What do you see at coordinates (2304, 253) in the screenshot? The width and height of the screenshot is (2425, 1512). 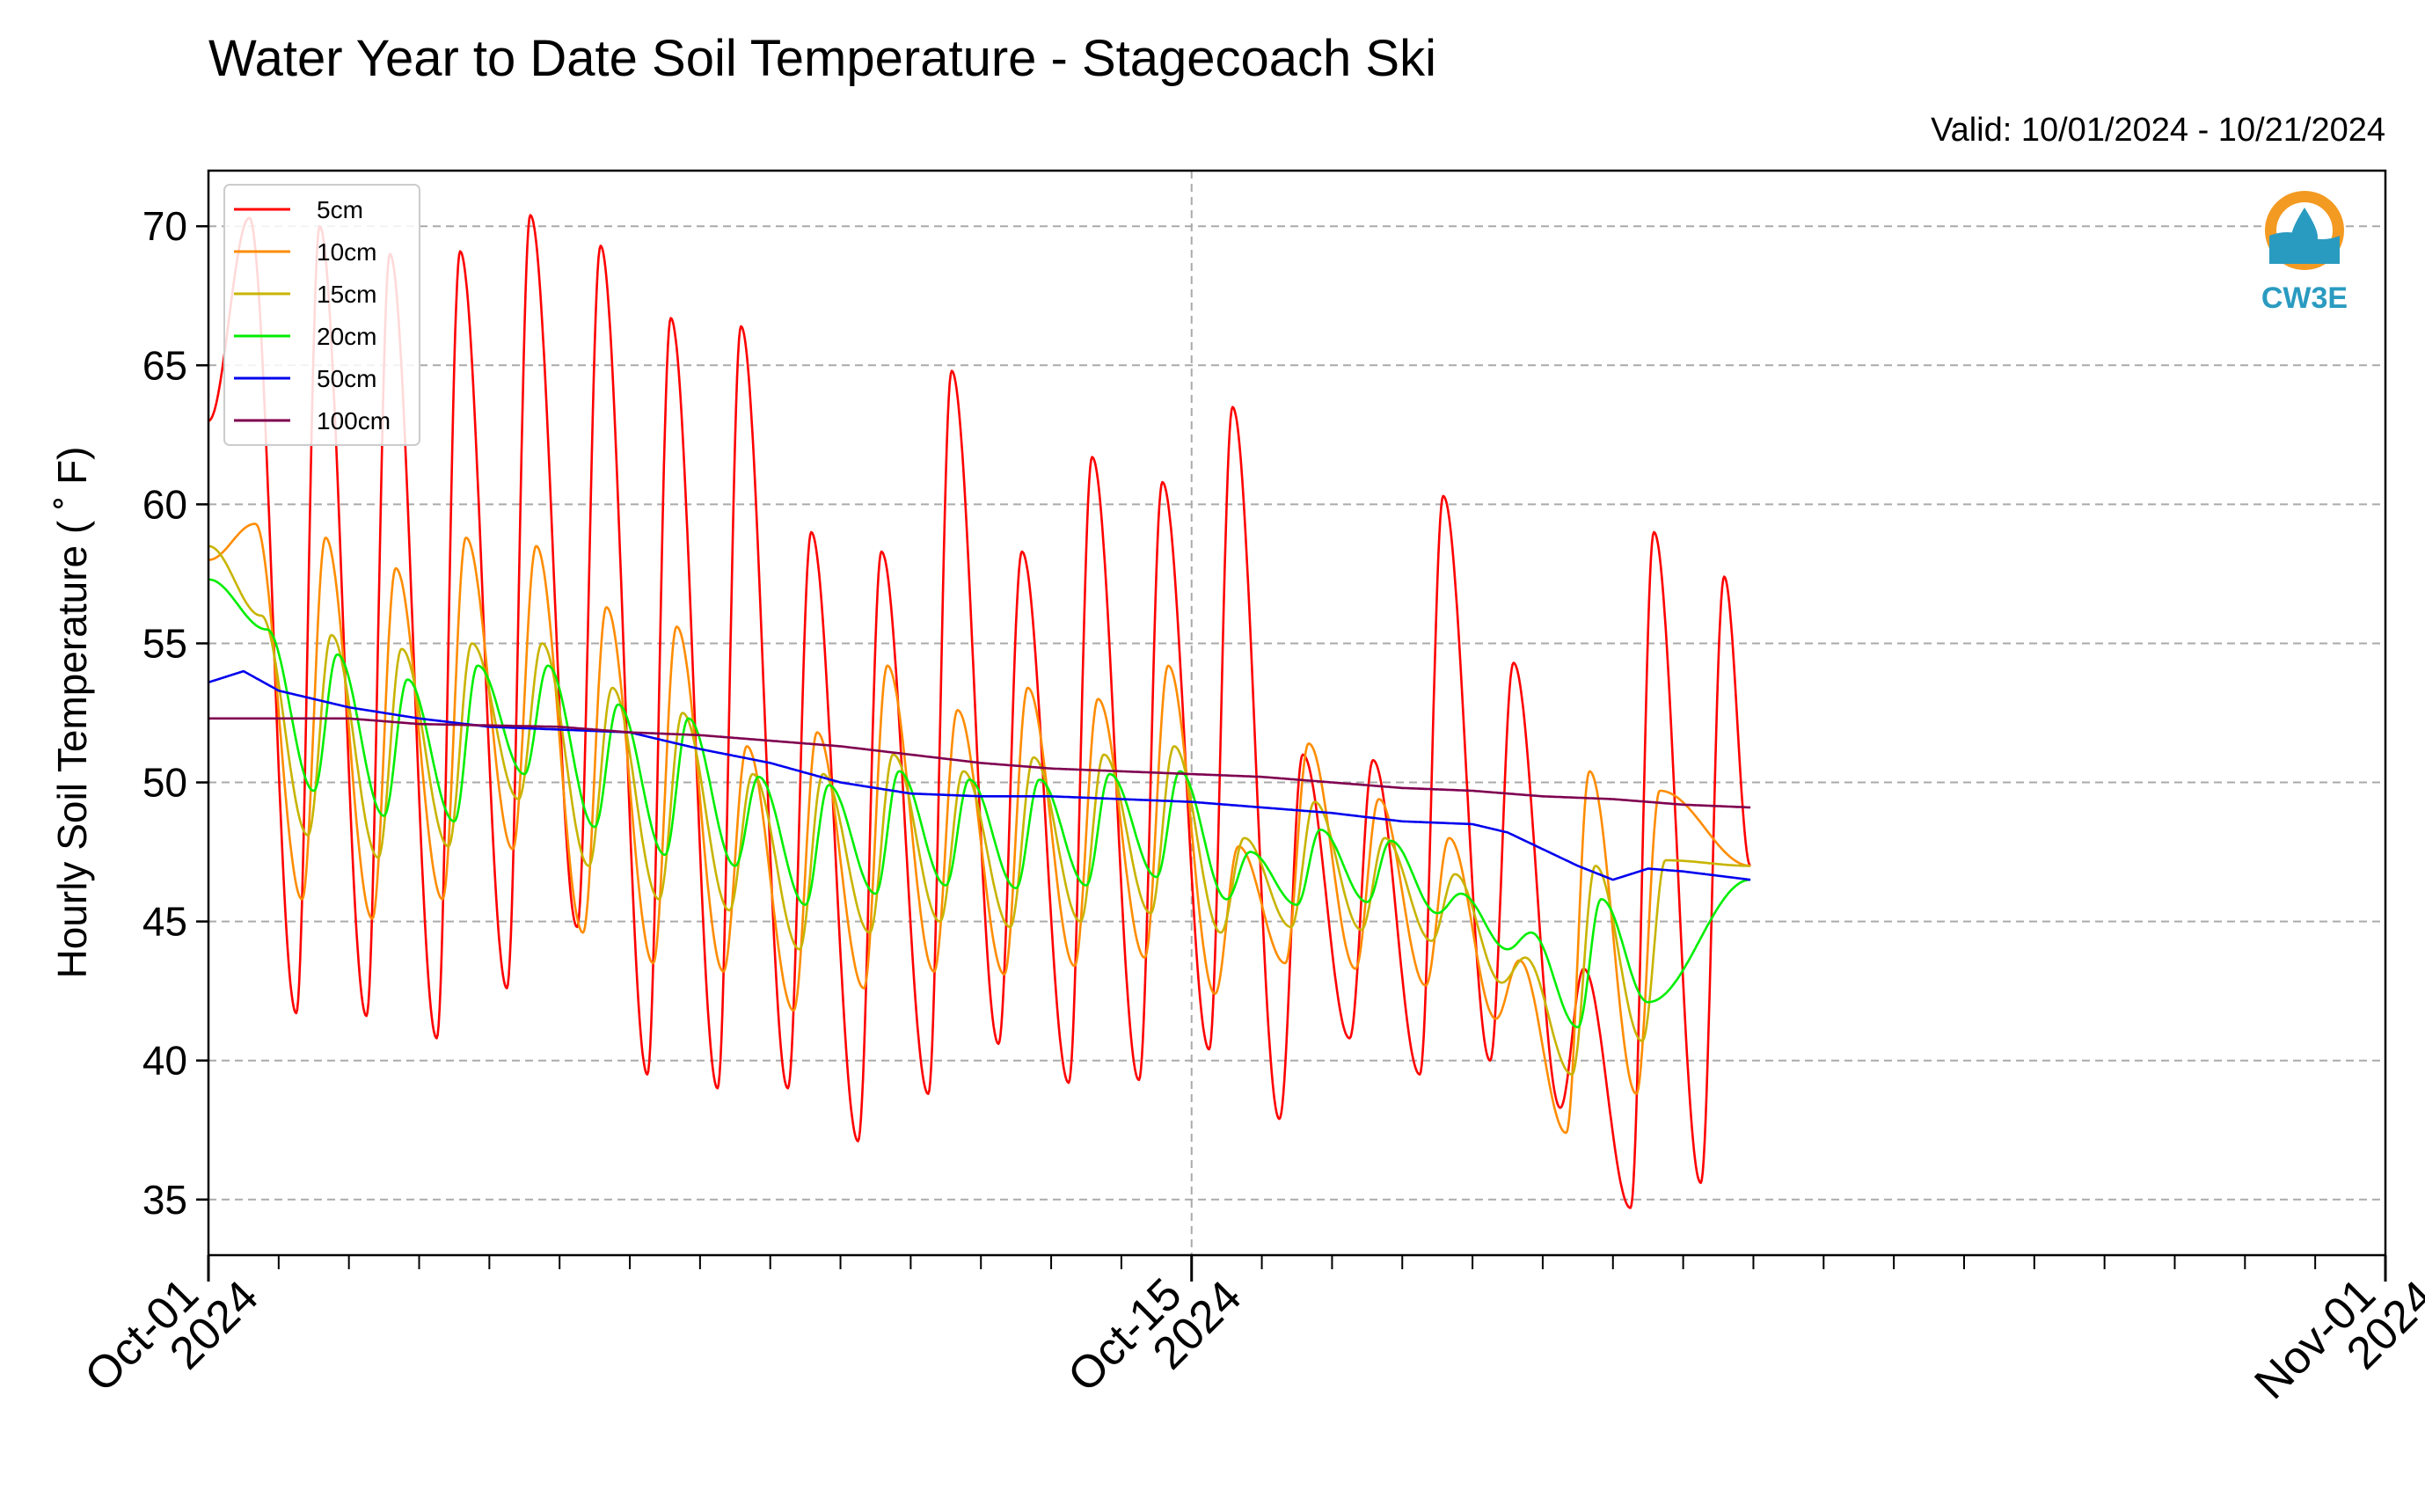 I see `cw3e-logo: CW3E` at bounding box center [2304, 253].